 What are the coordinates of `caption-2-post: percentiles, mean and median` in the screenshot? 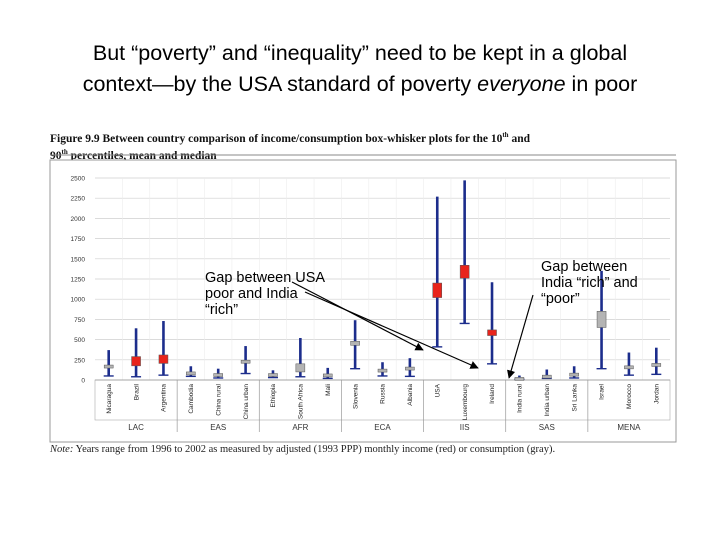 It's located at (142, 155).